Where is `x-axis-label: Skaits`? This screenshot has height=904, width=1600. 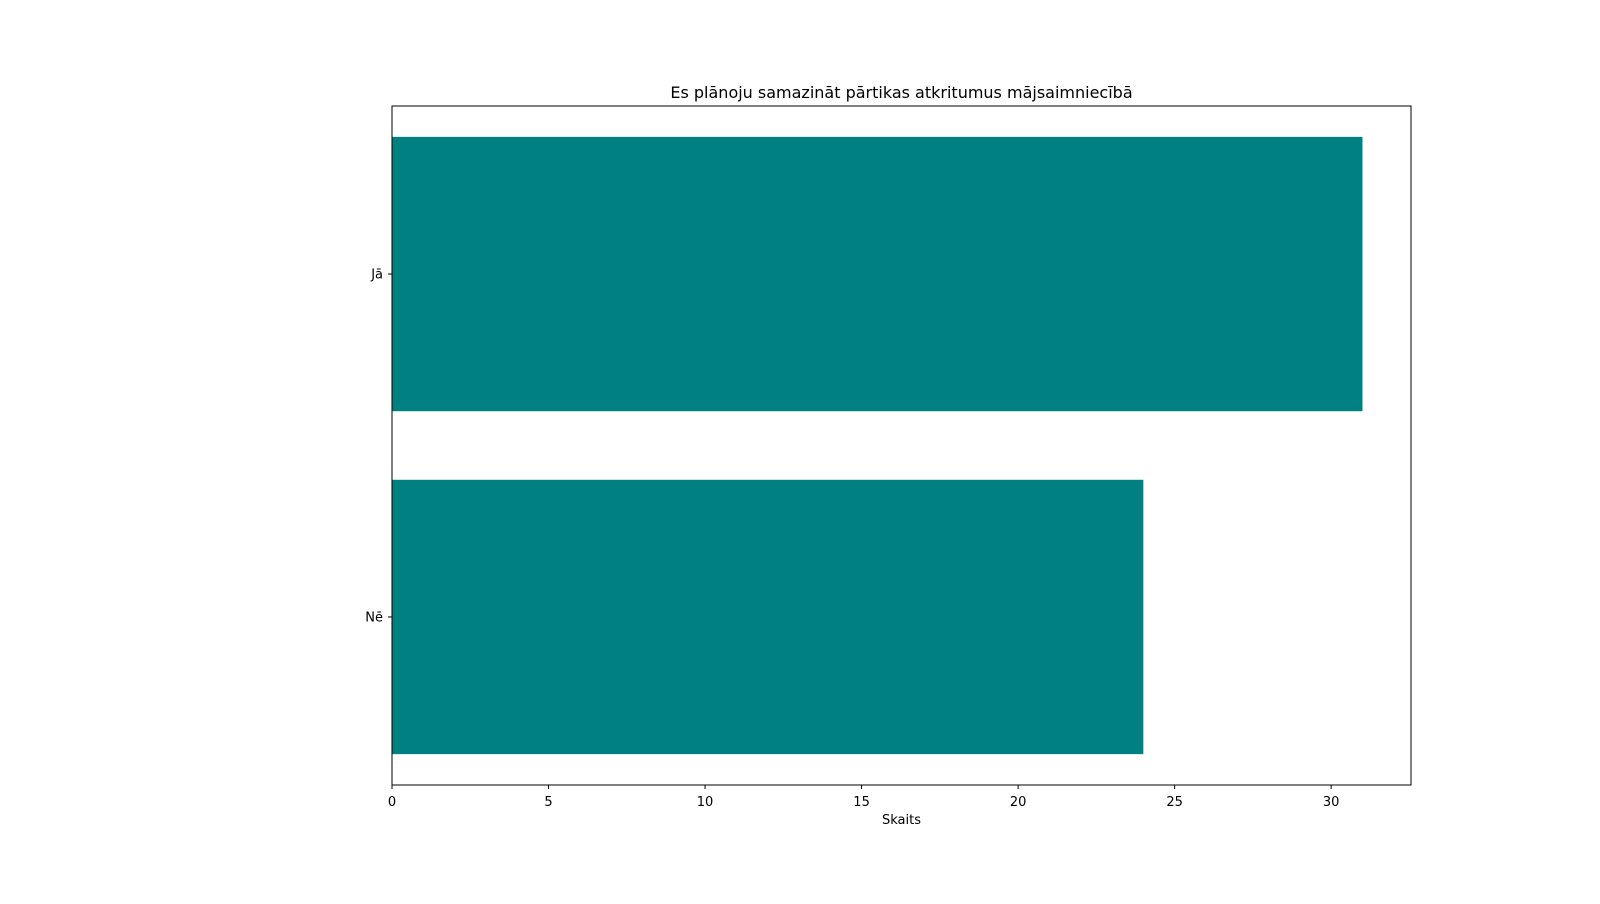 x-axis-label: Skaits is located at coordinates (901, 820).